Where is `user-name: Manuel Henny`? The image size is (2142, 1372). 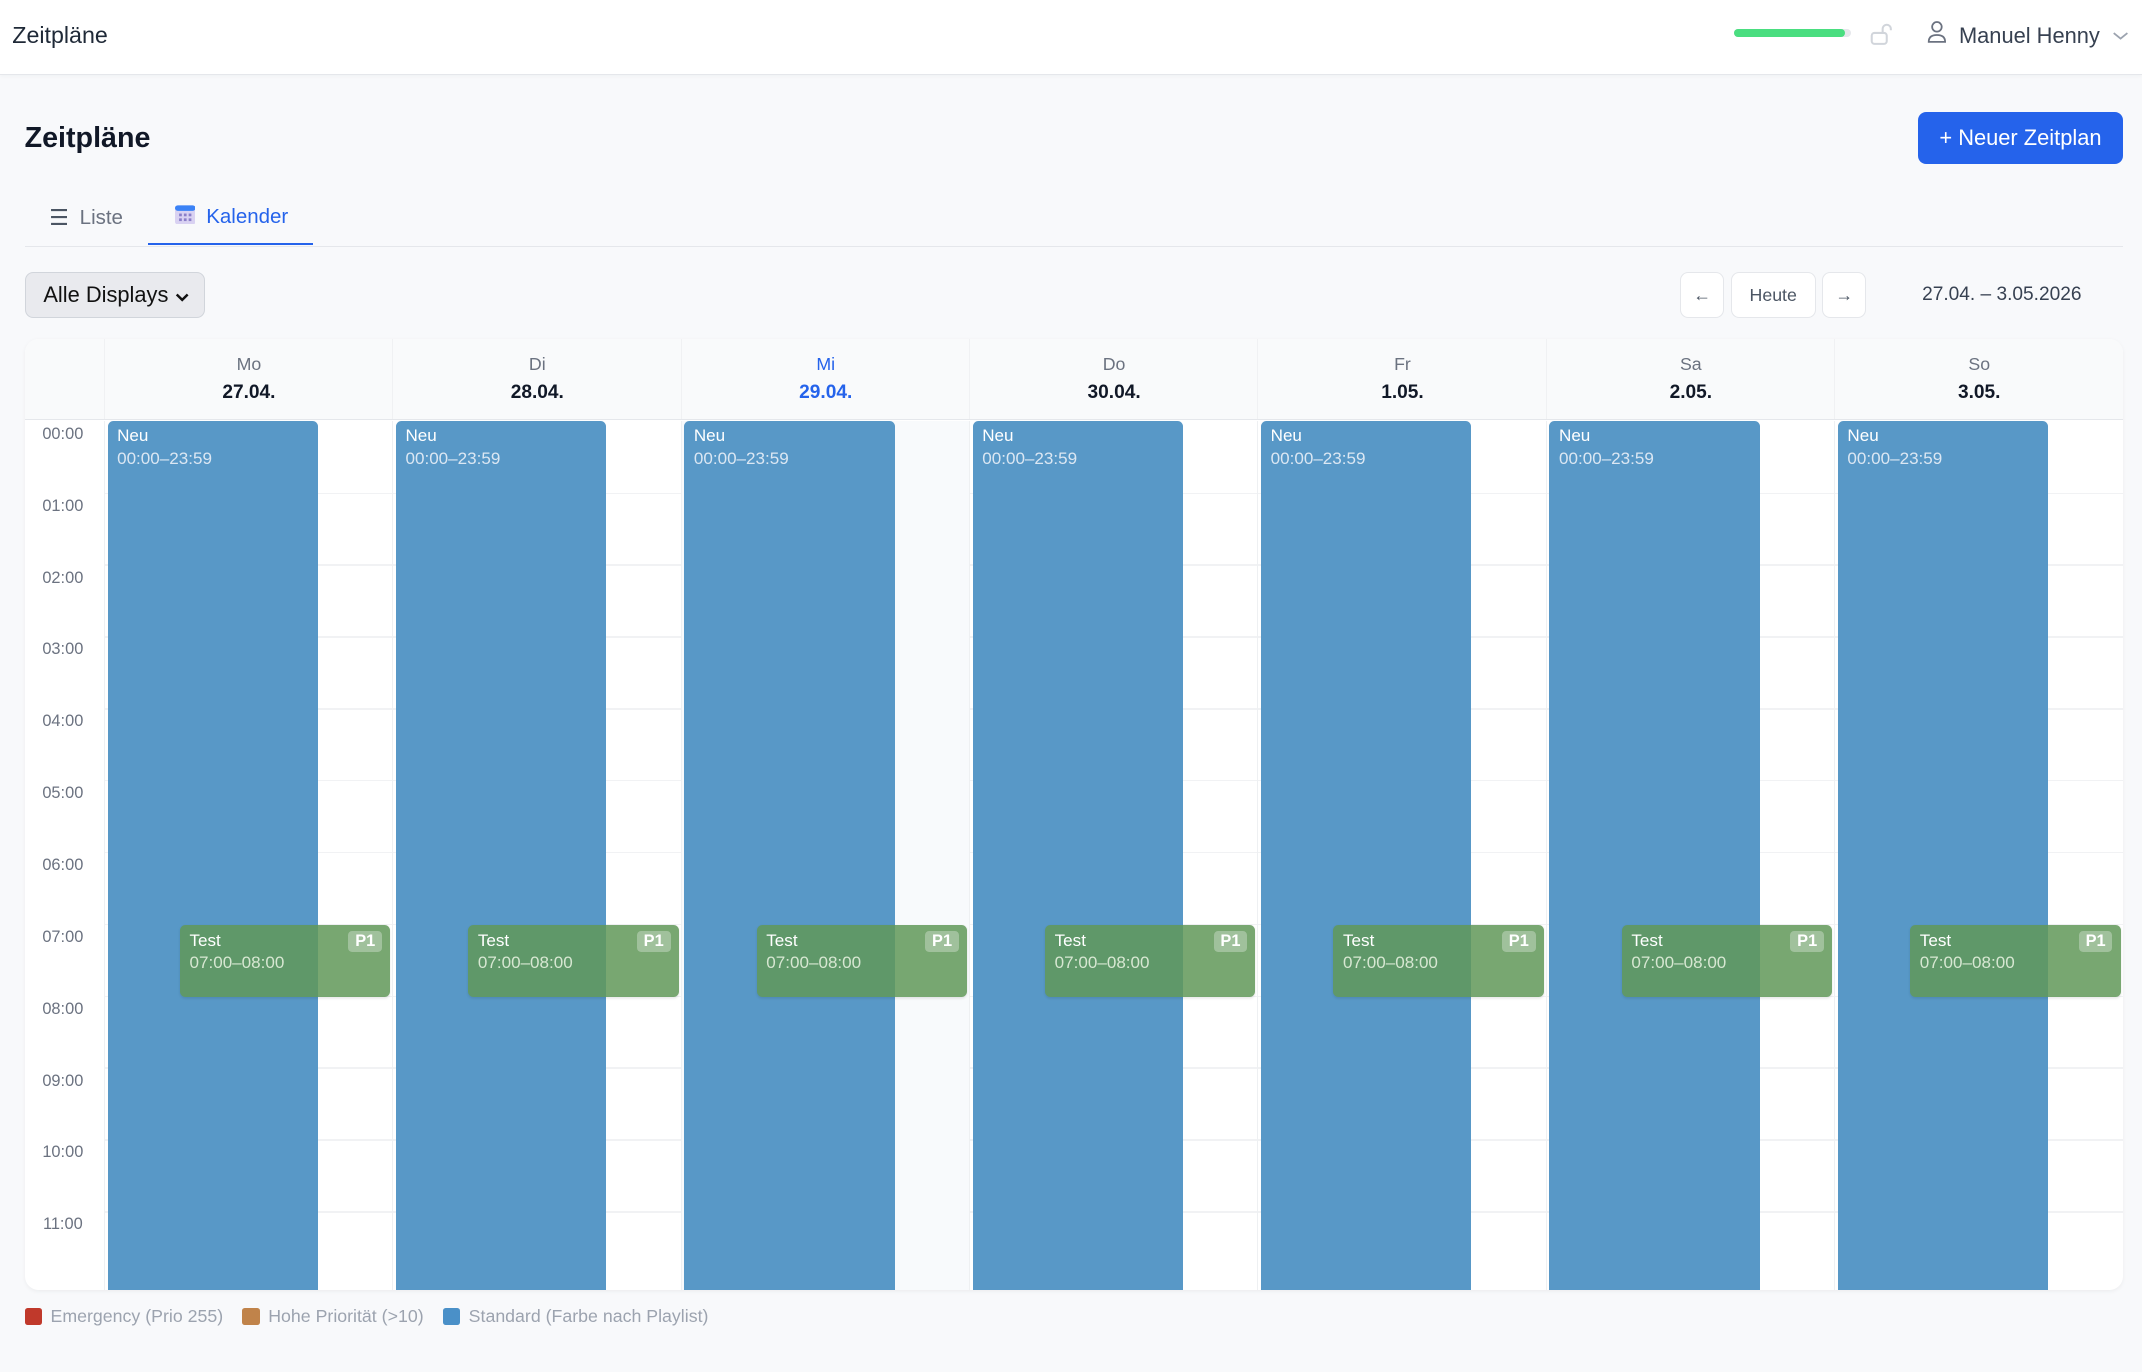 user-name: Manuel Henny is located at coordinates (2029, 35).